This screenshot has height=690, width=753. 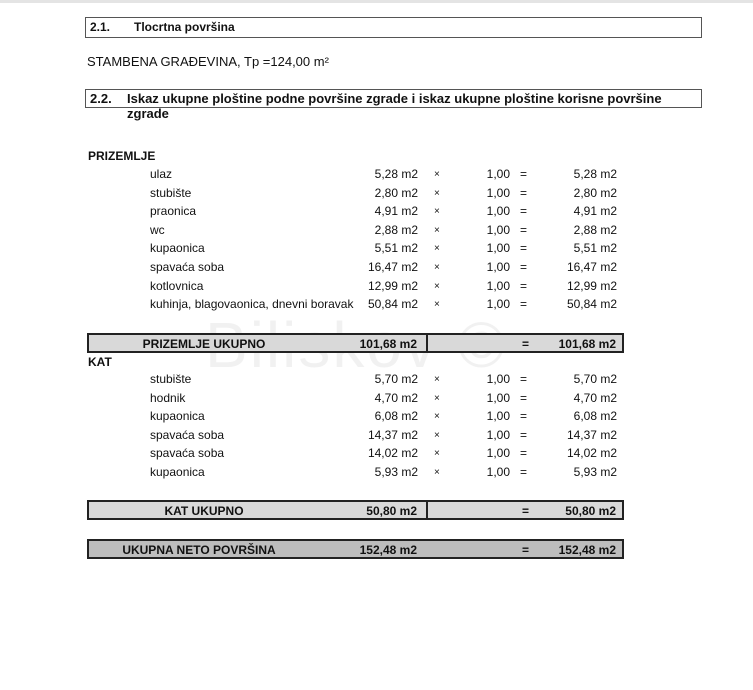 I want to click on room-result: 5,70 m2, so click(x=595, y=379).